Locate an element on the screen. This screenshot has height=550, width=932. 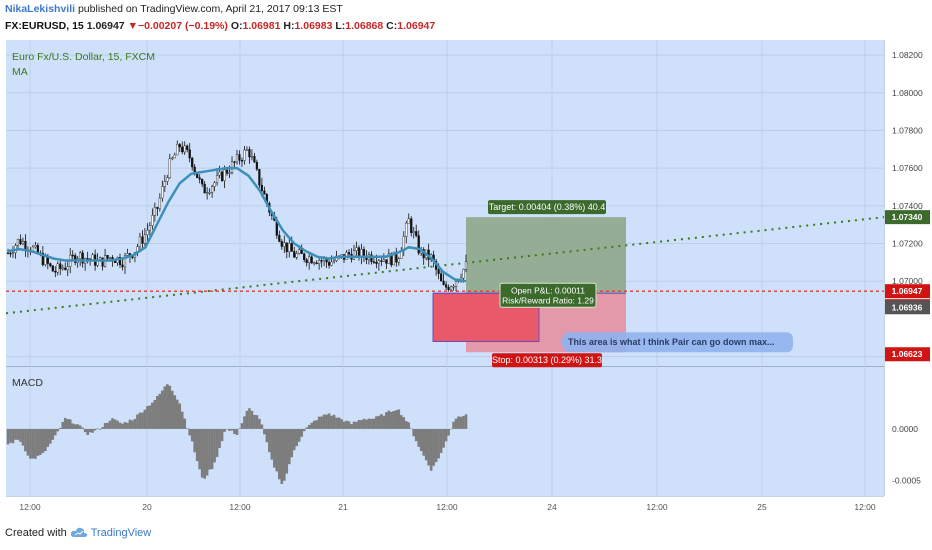
y-tick-label: 1.07400 is located at coordinates (907, 206).